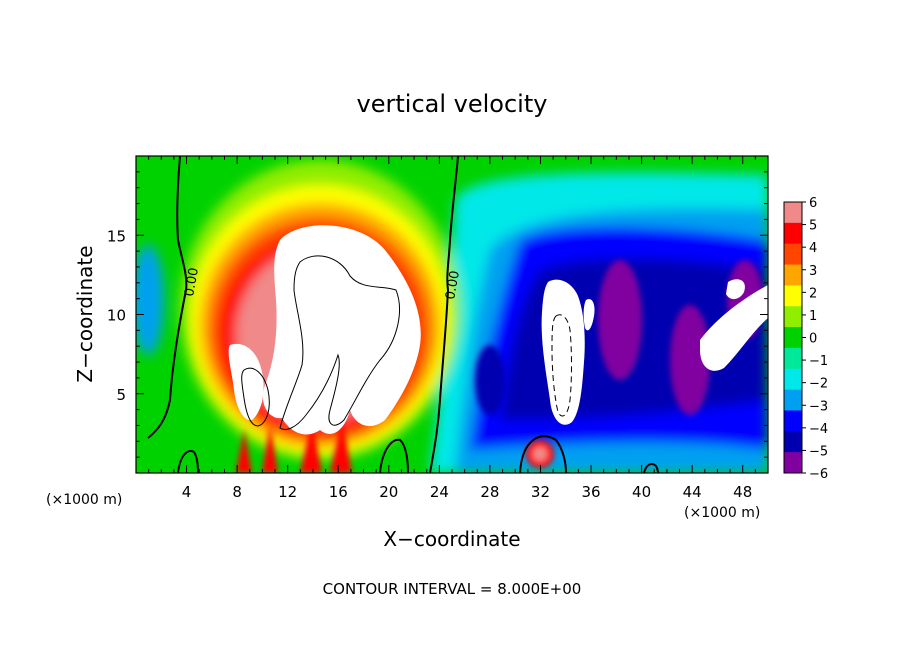  What do you see at coordinates (561, 365) in the screenshot?
I see `contour-neg8` at bounding box center [561, 365].